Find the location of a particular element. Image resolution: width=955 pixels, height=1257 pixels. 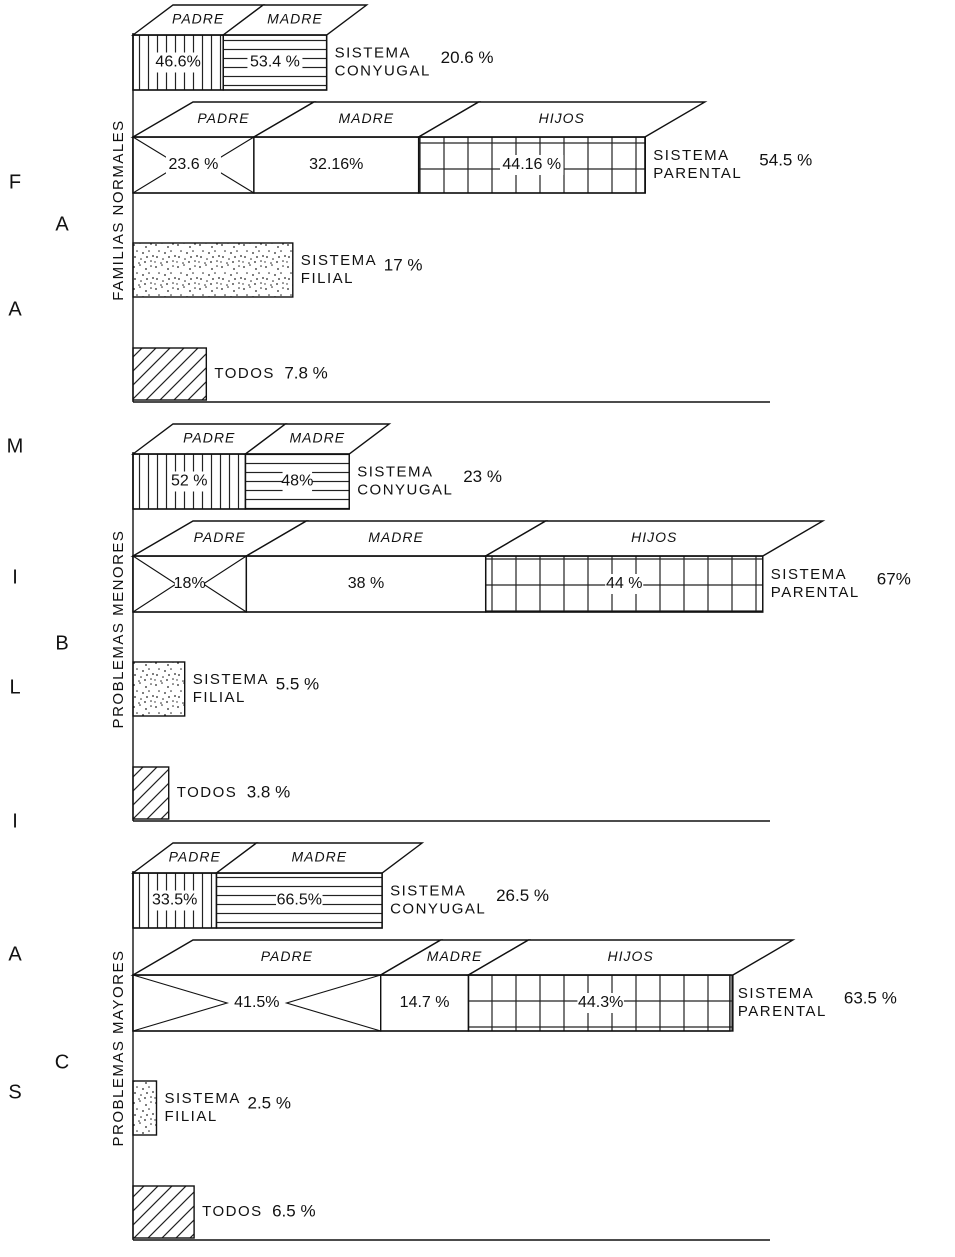

group-letter: A is located at coordinates (62, 224).